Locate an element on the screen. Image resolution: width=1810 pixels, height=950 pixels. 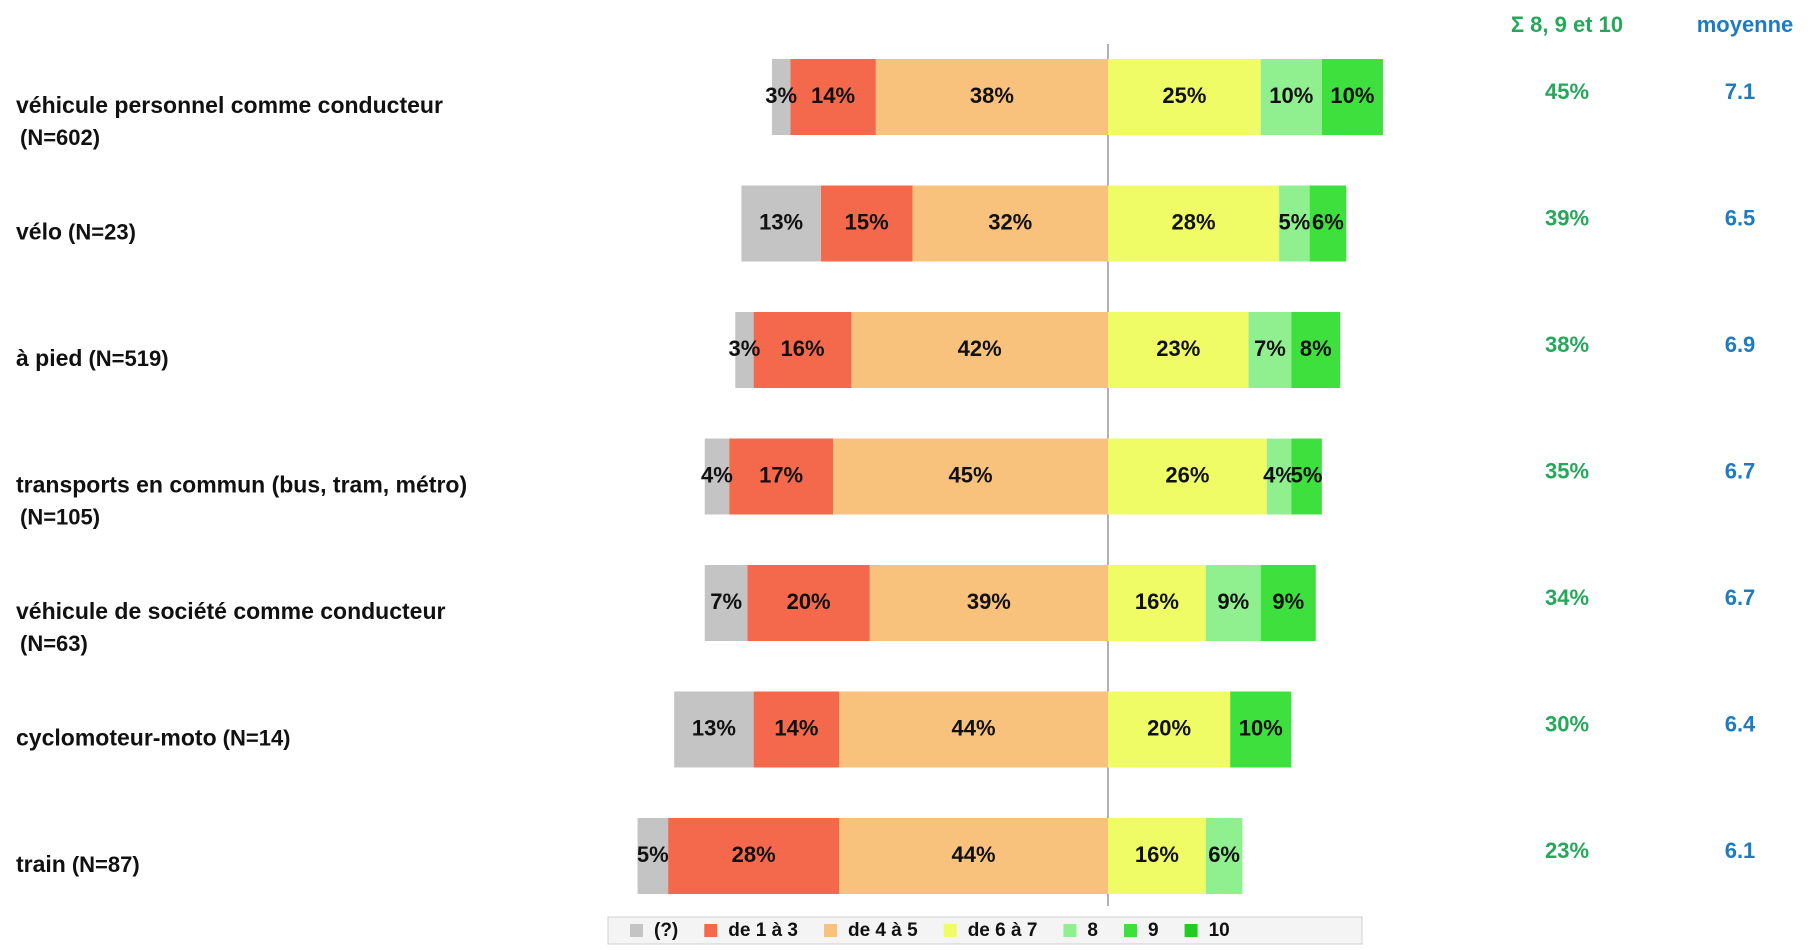
sum-value: 35% is located at coordinates (1567, 470).